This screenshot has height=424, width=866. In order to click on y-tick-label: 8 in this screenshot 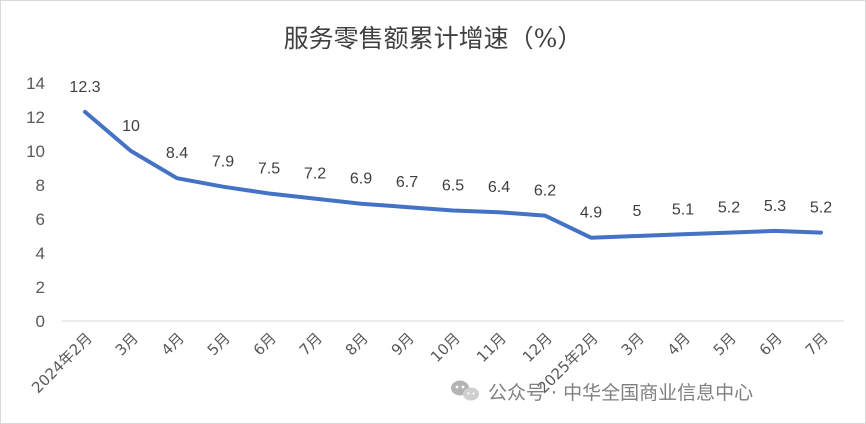, I will do `click(40, 185)`.